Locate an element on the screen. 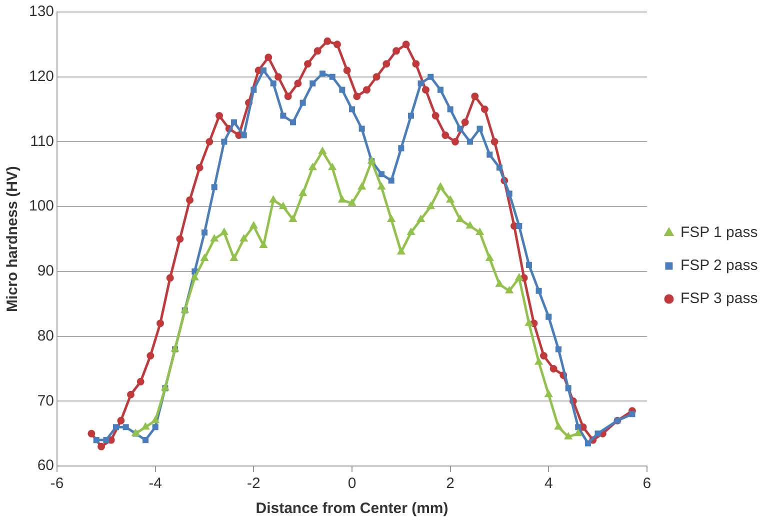 This screenshot has height=522, width=773. y-tick-label: 110 is located at coordinates (42, 141).